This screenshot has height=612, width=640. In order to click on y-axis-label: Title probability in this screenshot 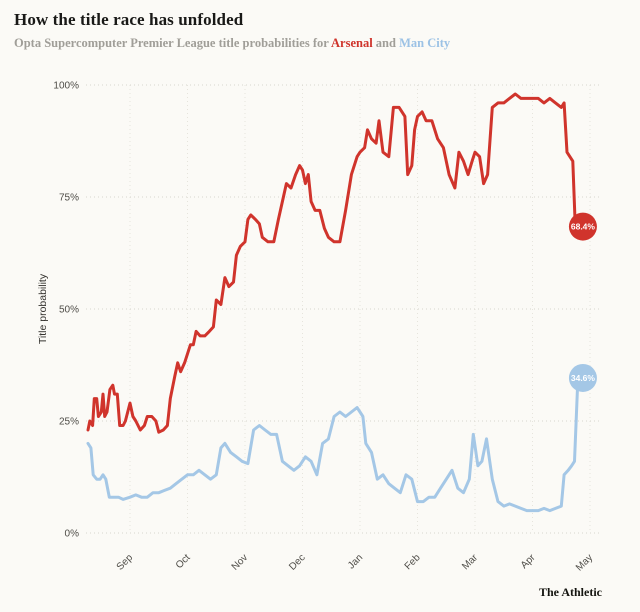, I will do `click(43, 308)`.